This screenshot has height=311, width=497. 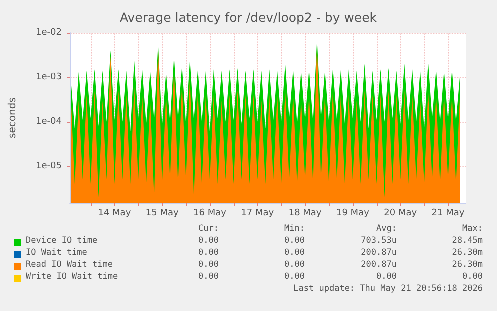 I want to click on y-tick-label: 1e-04, so click(x=49, y=121).